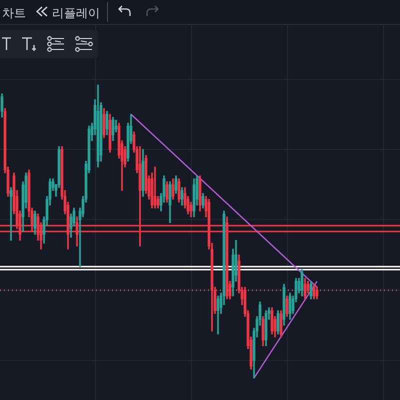 This screenshot has width=400, height=400. I want to click on text: 리플레이, so click(76, 13).